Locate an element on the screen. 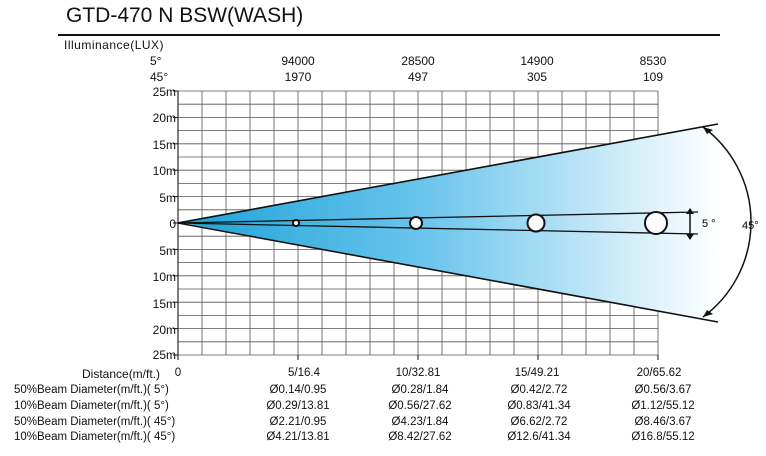 Image resolution: width=766 pixels, height=456 pixels. title-underline is located at coordinates (389, 35).